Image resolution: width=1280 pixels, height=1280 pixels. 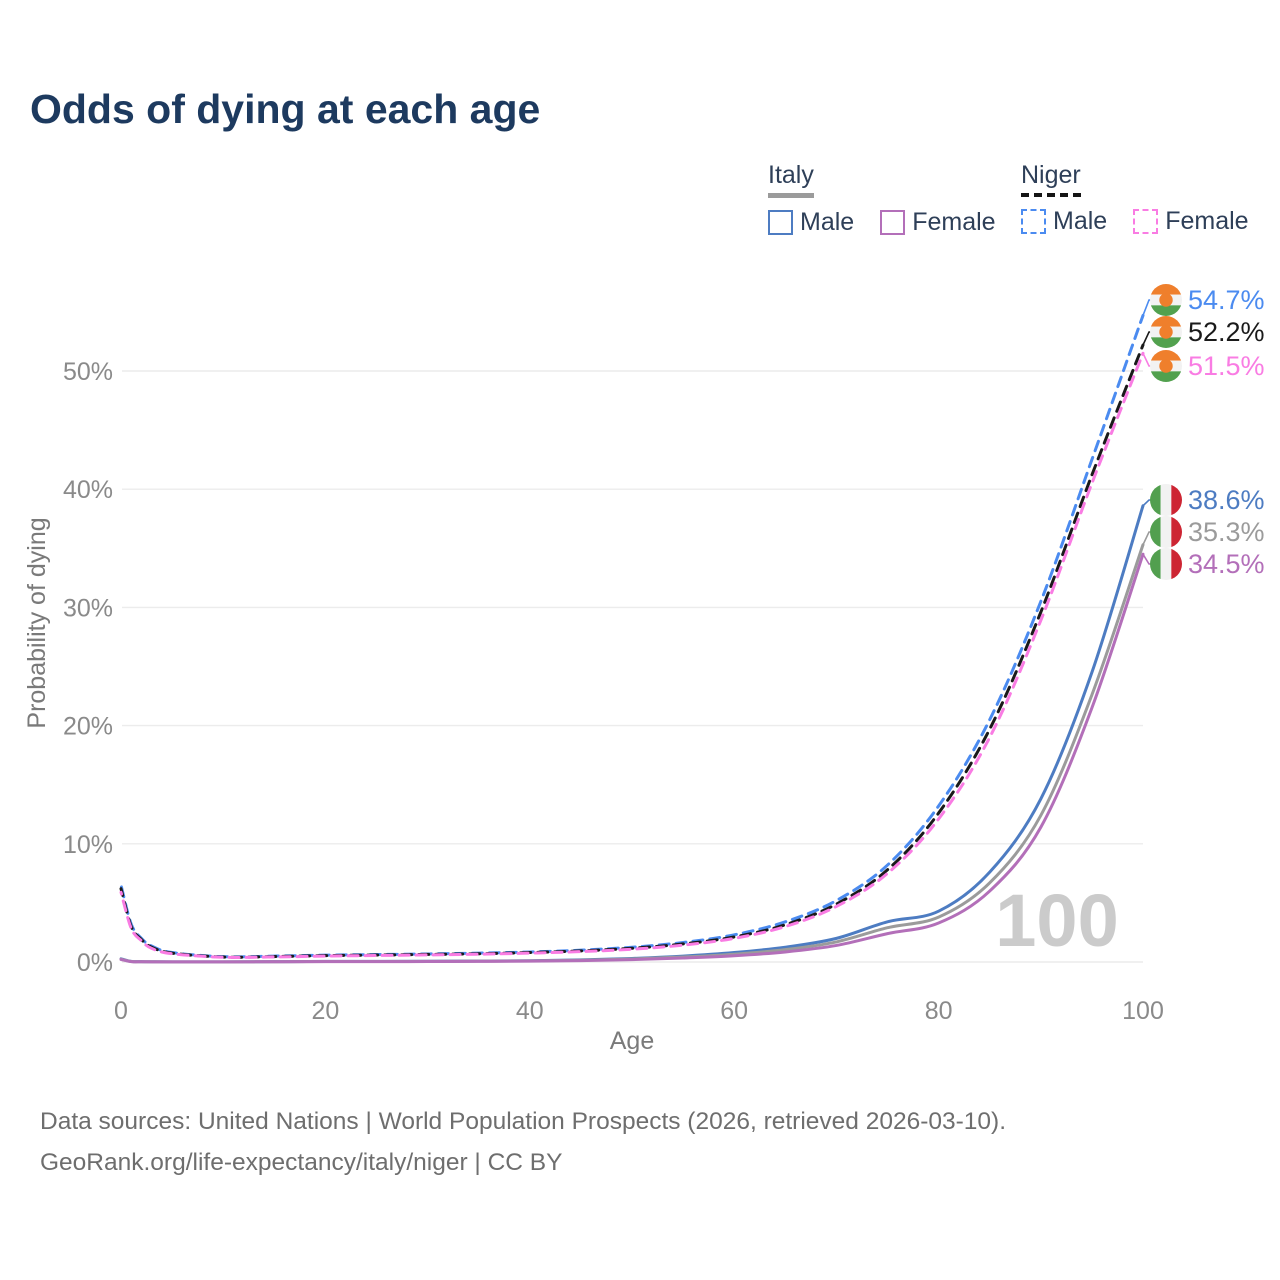 What do you see at coordinates (1203, 432) in the screenshot?
I see `series-end-labels: 54.7%52.2% 51.5% 38.6%35.3%34.5%` at bounding box center [1203, 432].